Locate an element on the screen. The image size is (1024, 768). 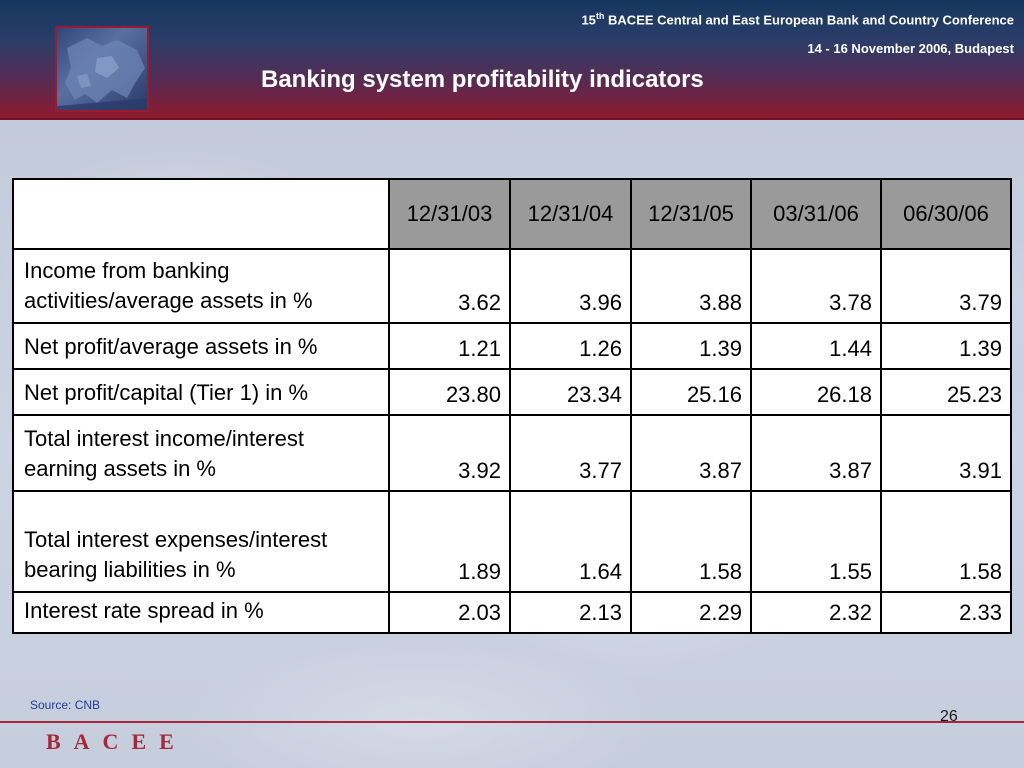
table-cell: 3.79 is located at coordinates (946, 286).